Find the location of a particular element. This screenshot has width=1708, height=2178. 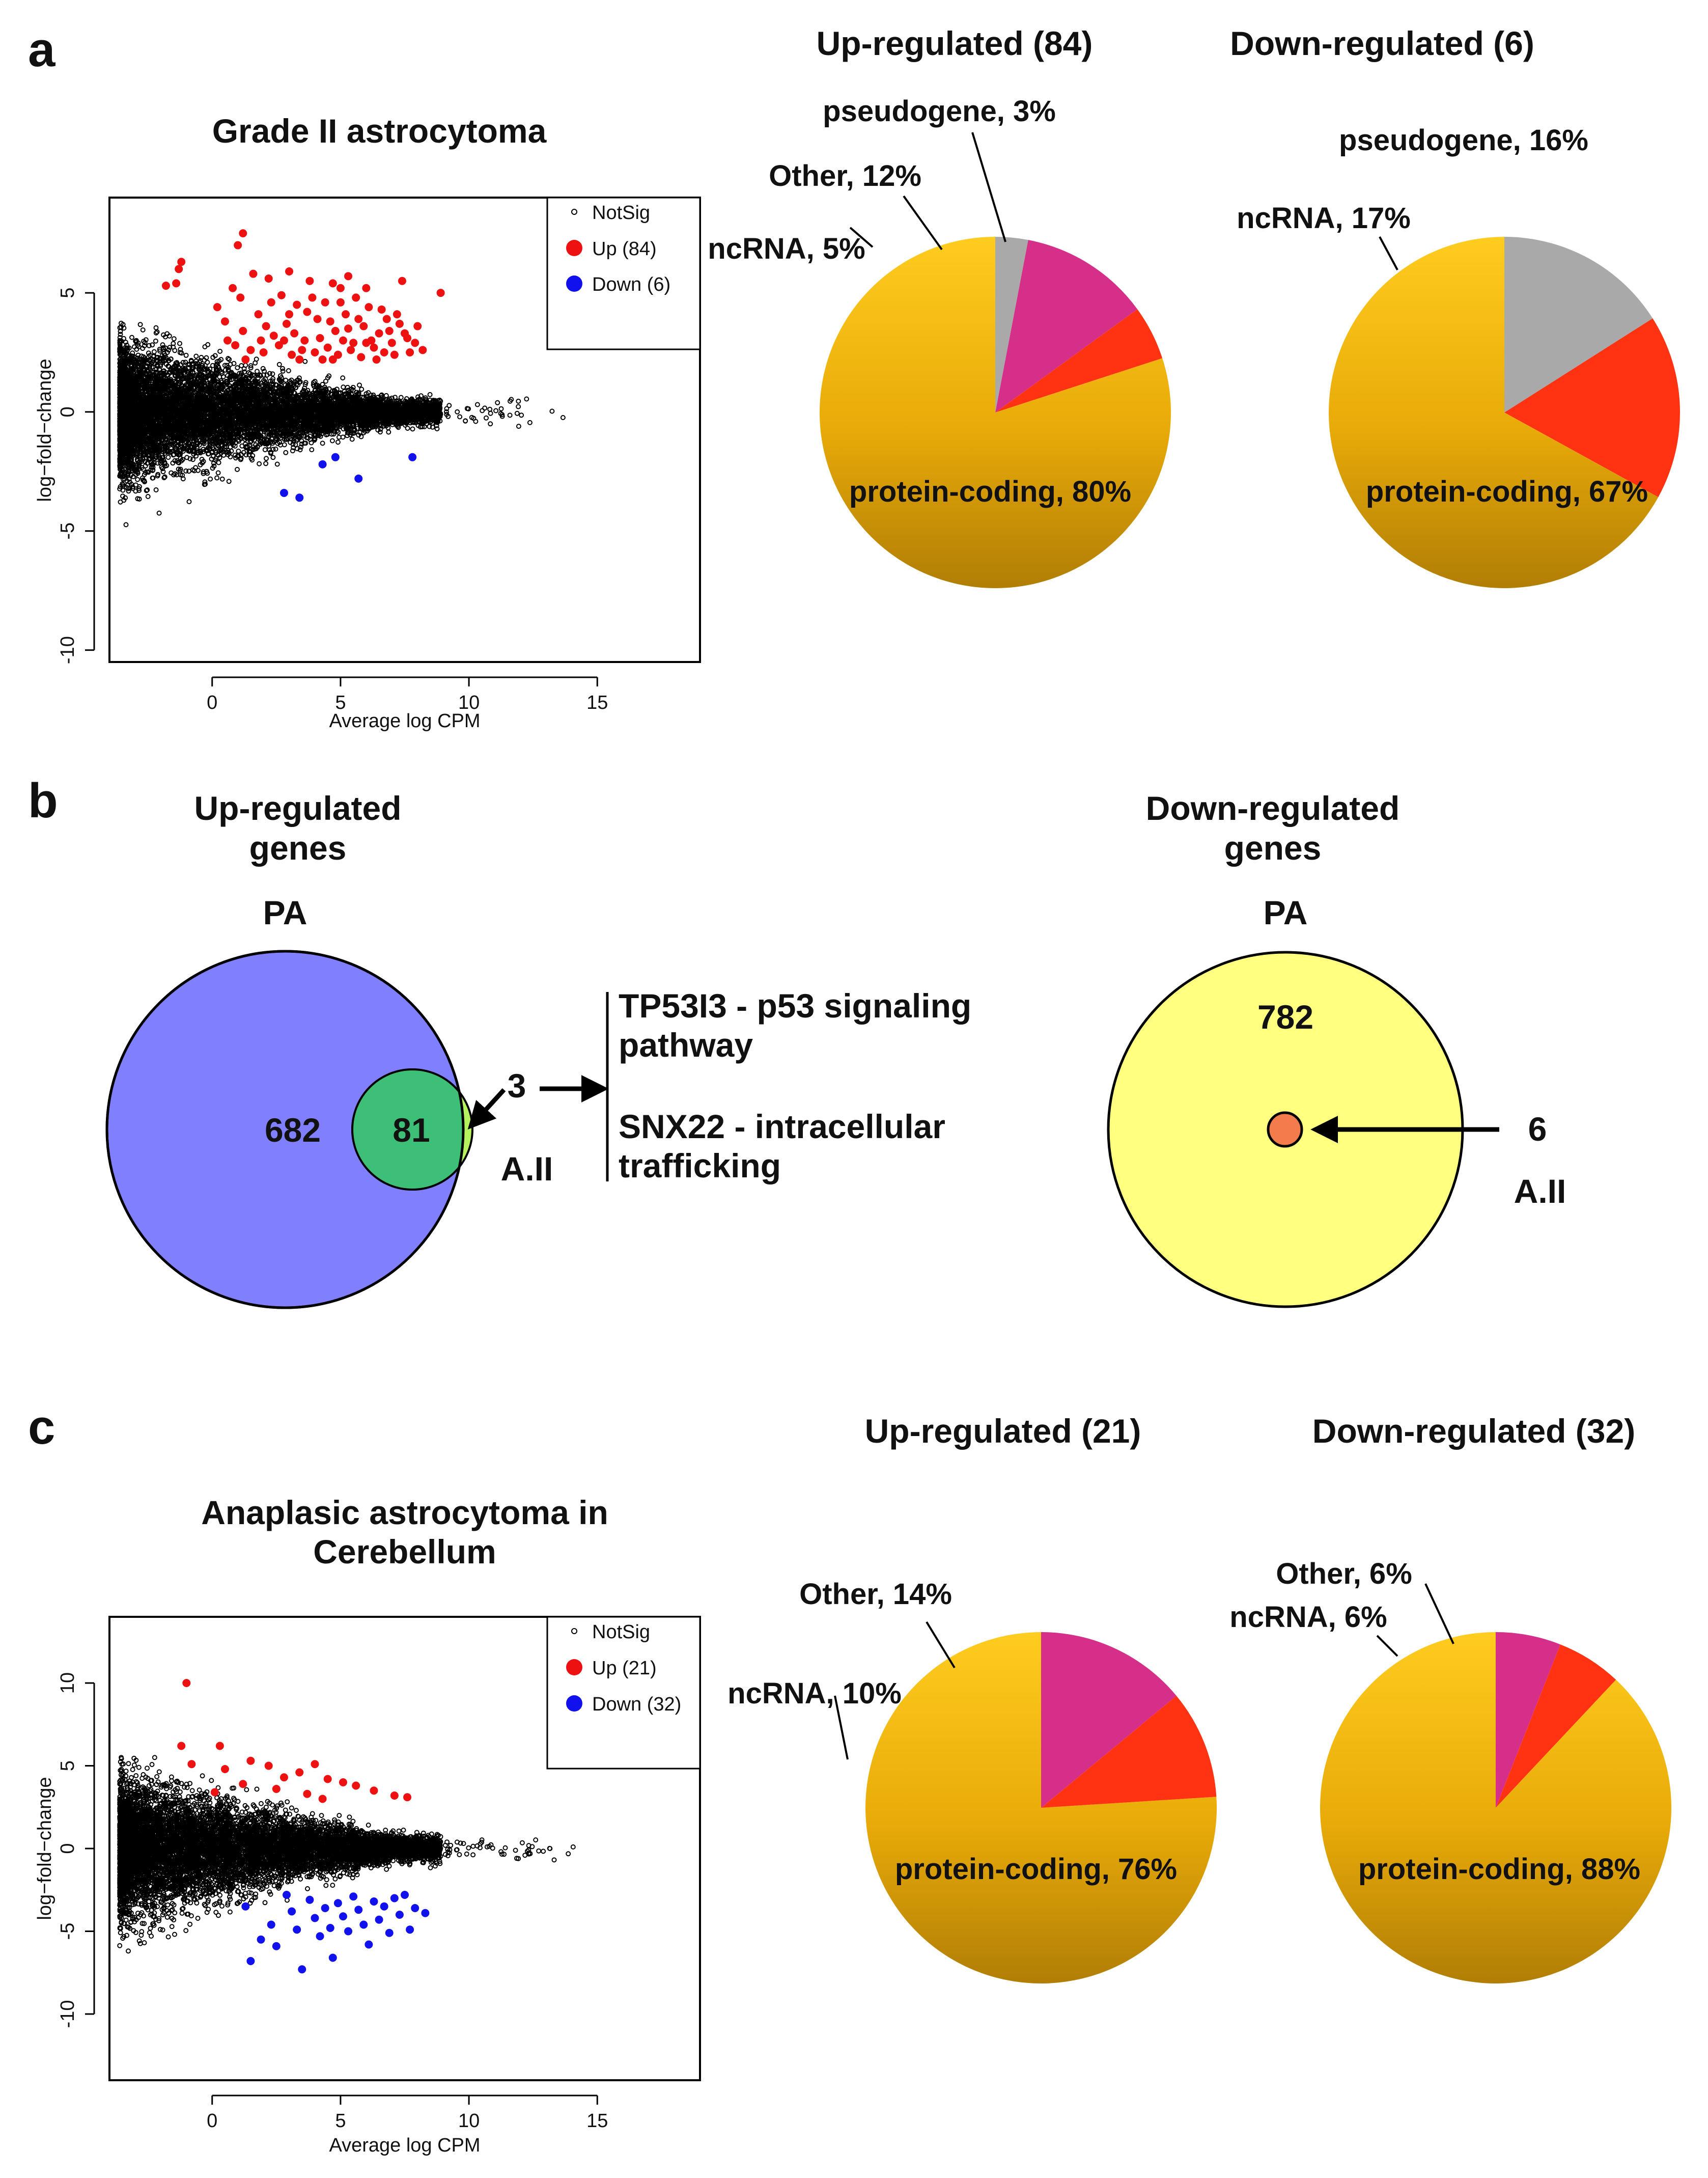

slice-label-protein-coding: protein-coding, 67% is located at coordinates (1507, 491).